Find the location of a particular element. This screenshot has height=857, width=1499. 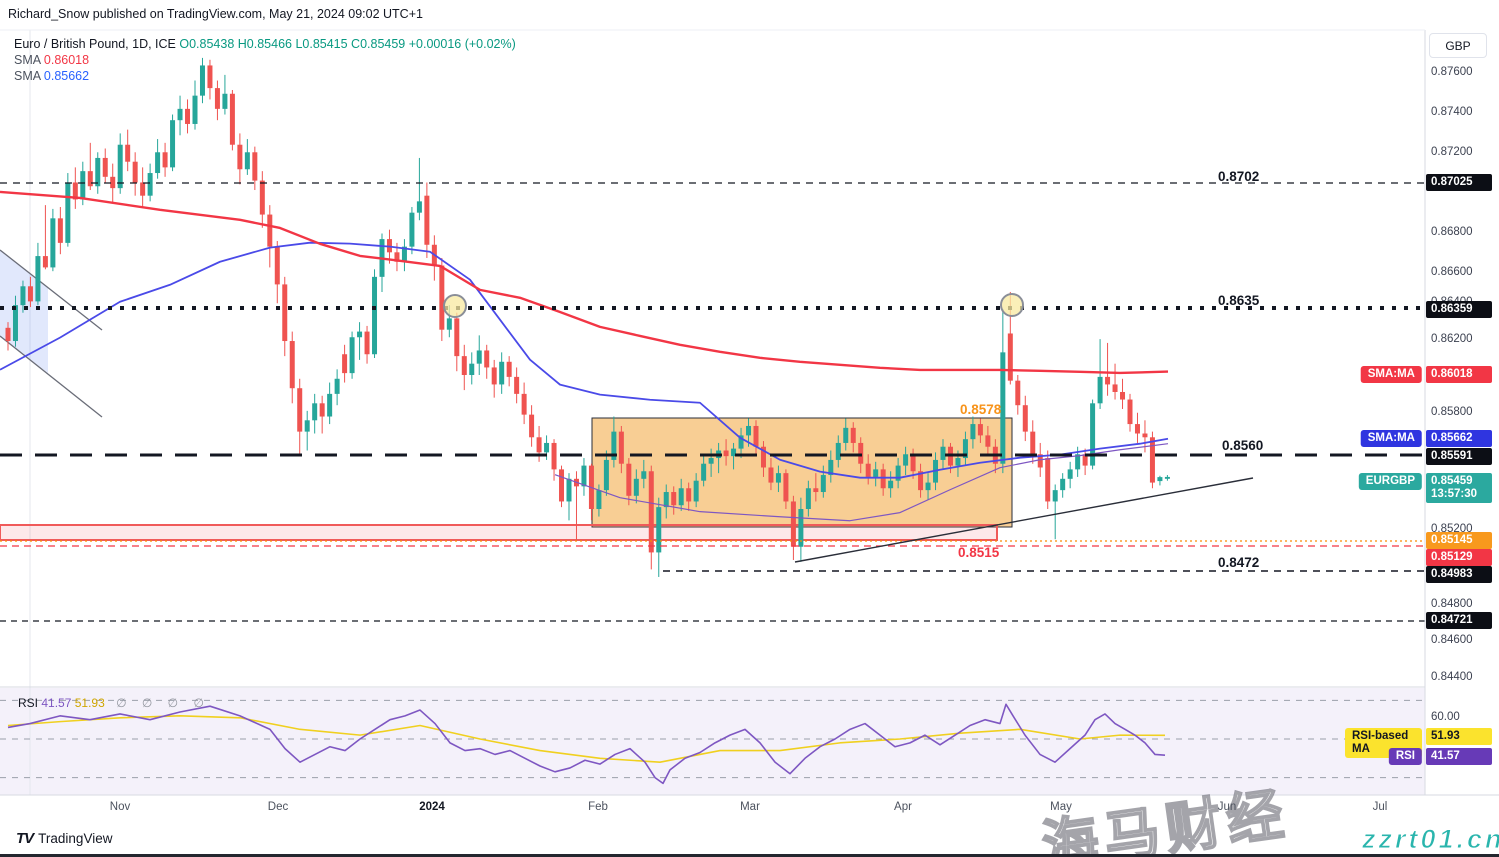

rising-trendline is located at coordinates (1024, 520).